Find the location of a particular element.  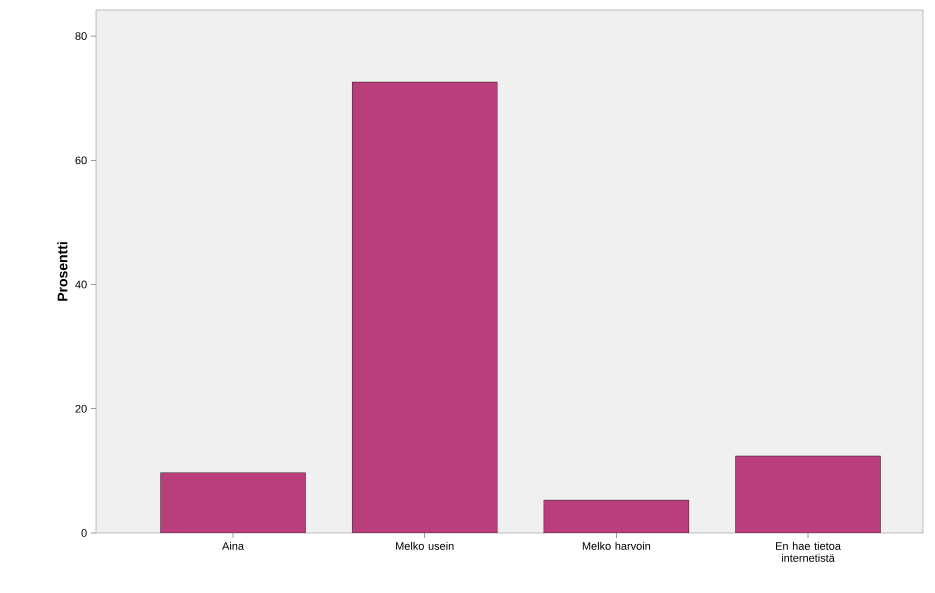

y-tick-label: 0 is located at coordinates (84, 533).